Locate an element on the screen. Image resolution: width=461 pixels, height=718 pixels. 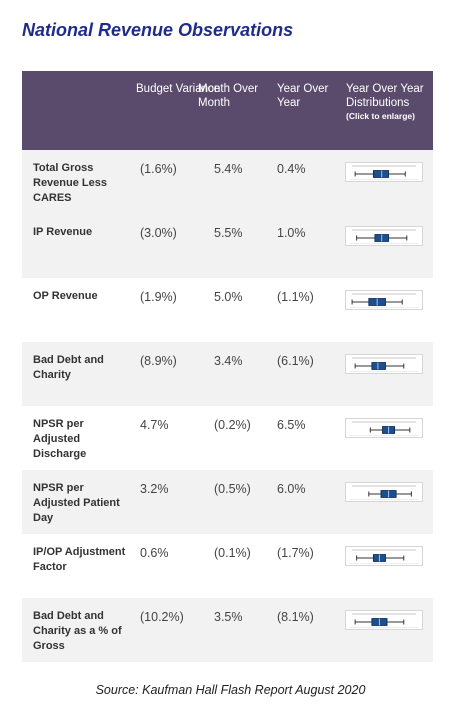
budget-variance-value: (10.2%) is located at coordinates (162, 617).